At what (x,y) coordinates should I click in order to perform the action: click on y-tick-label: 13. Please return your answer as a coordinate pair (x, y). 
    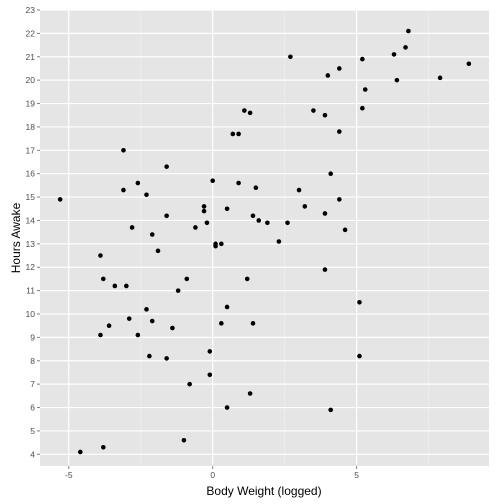
    Looking at the image, I should click on (31, 244).